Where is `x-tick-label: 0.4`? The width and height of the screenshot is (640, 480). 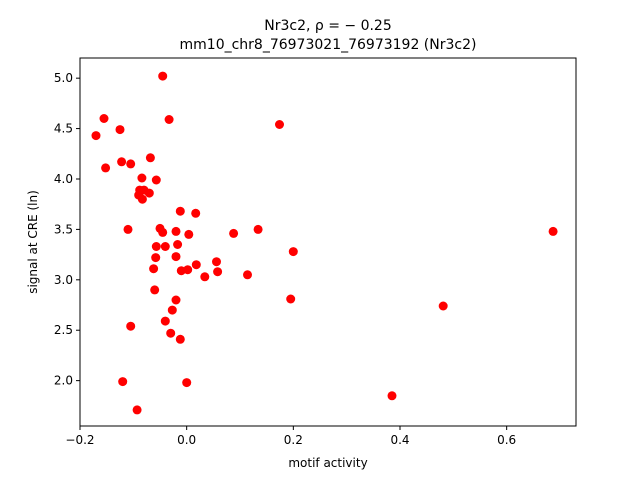
x-tick-label: 0.4 is located at coordinates (399, 440).